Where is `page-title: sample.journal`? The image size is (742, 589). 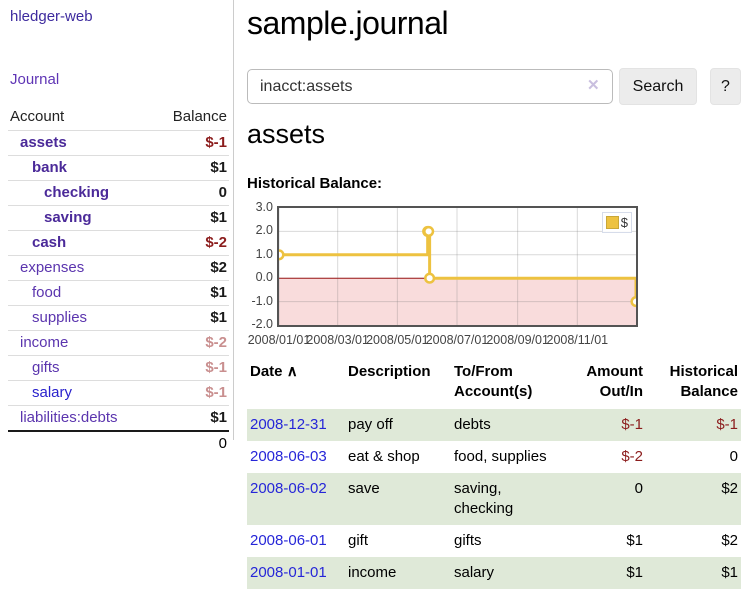 page-title: sample.journal is located at coordinates (348, 23).